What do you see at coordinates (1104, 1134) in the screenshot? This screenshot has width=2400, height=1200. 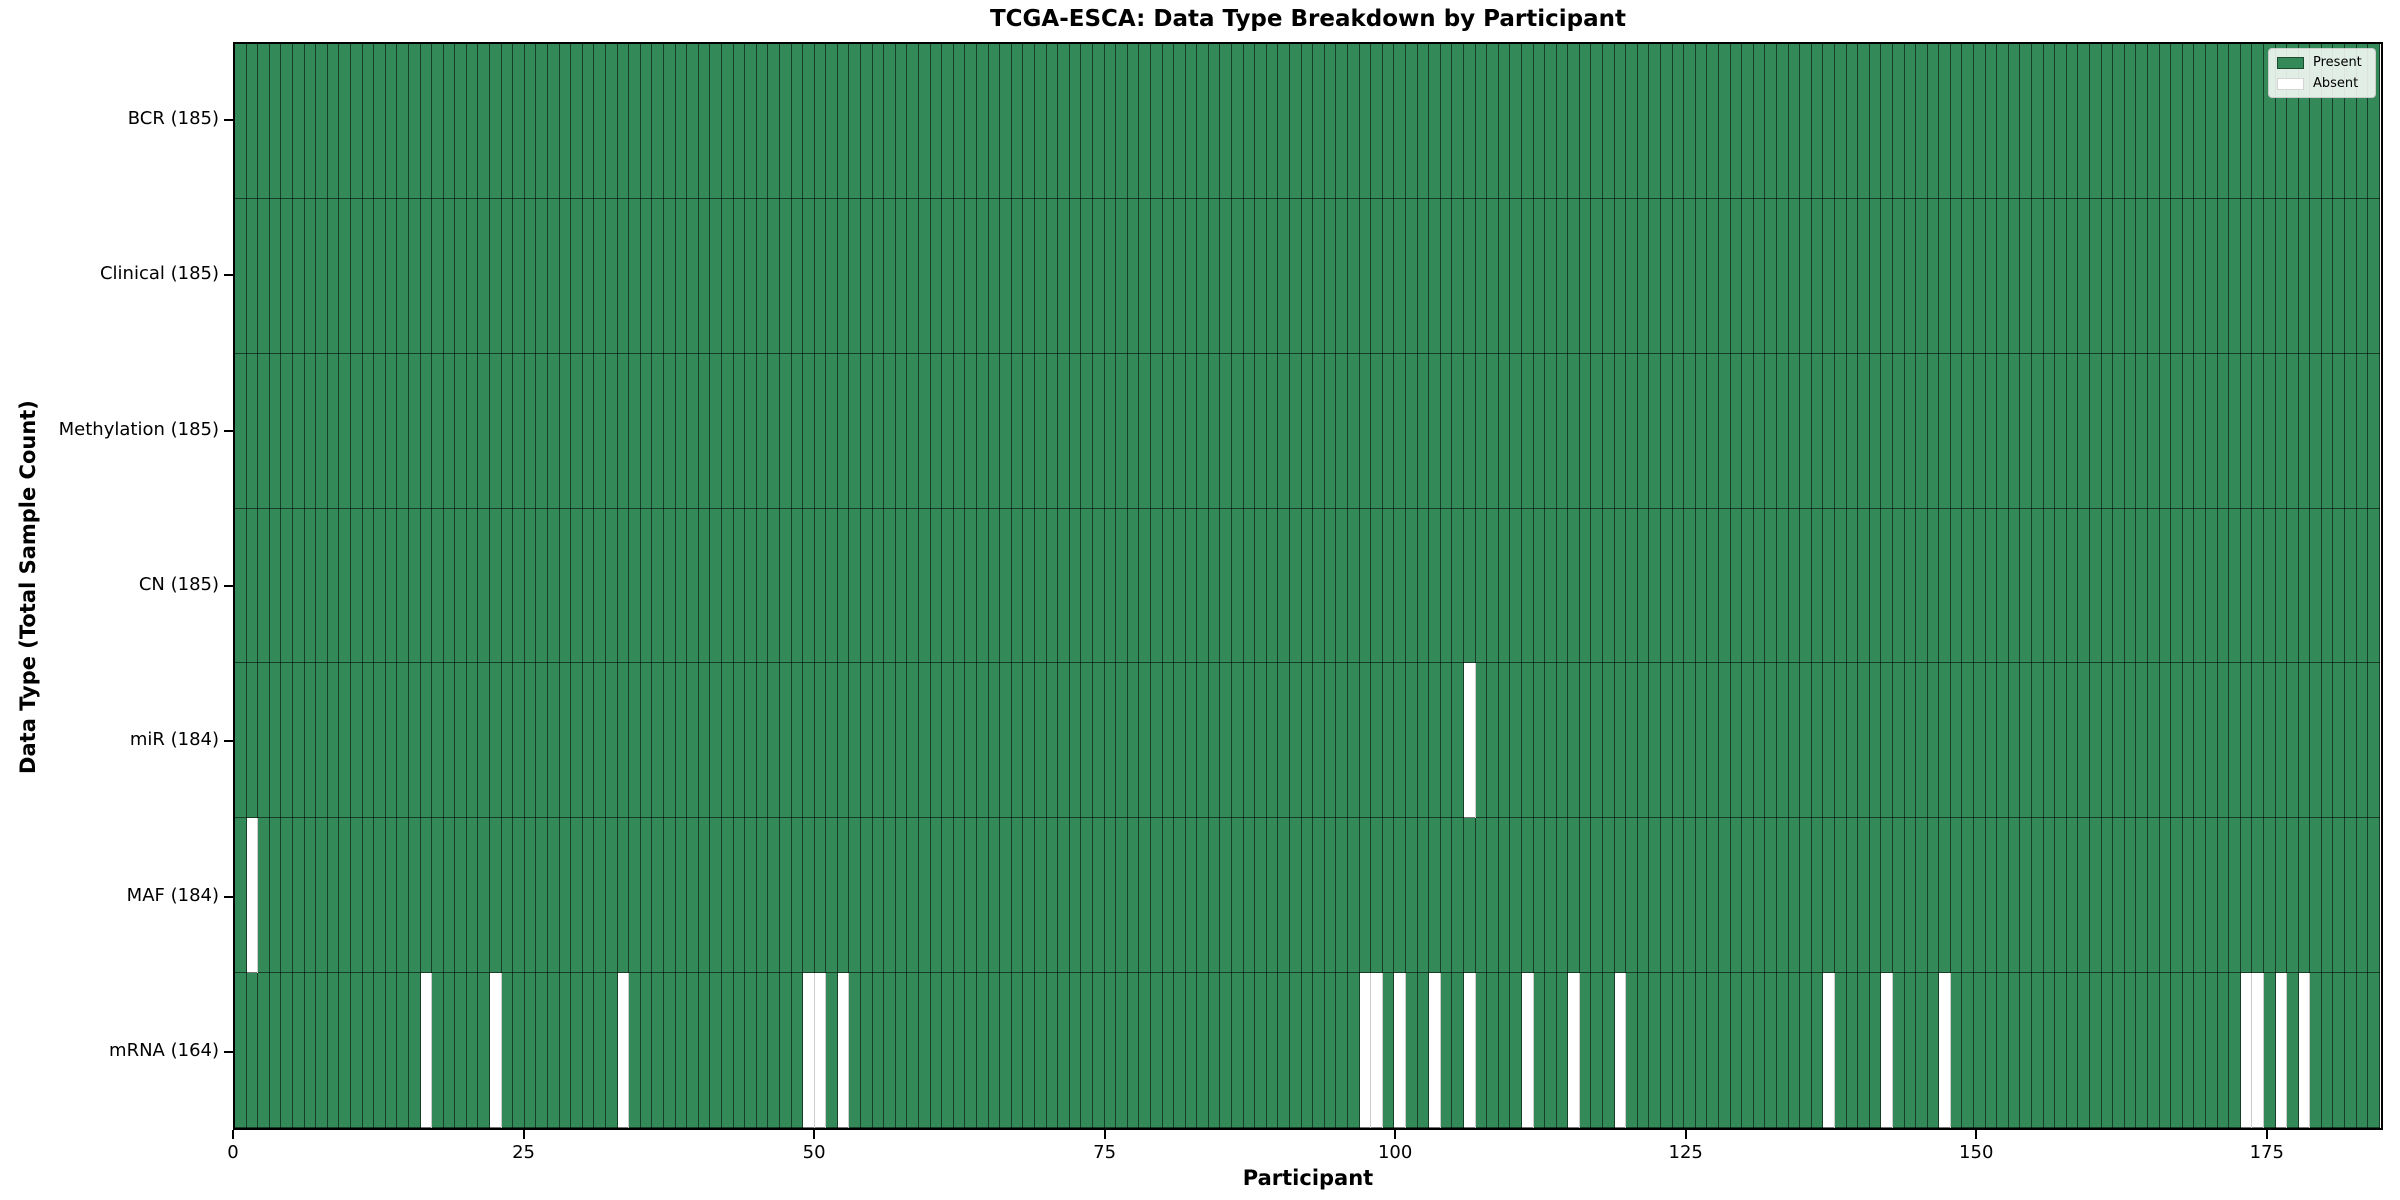 I see `x-tick-mark` at bounding box center [1104, 1134].